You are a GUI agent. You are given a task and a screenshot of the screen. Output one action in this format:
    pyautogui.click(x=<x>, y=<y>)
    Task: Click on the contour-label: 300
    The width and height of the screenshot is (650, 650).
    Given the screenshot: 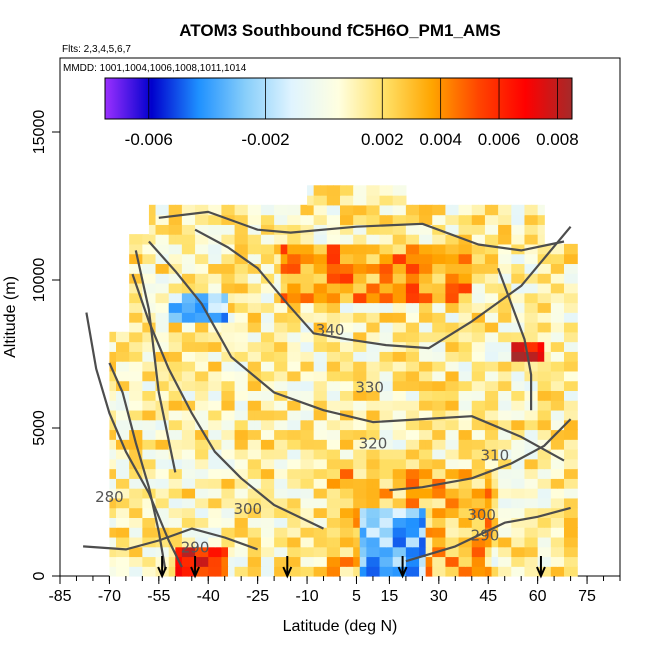 What is the action you would take?
    pyautogui.click(x=247, y=509)
    